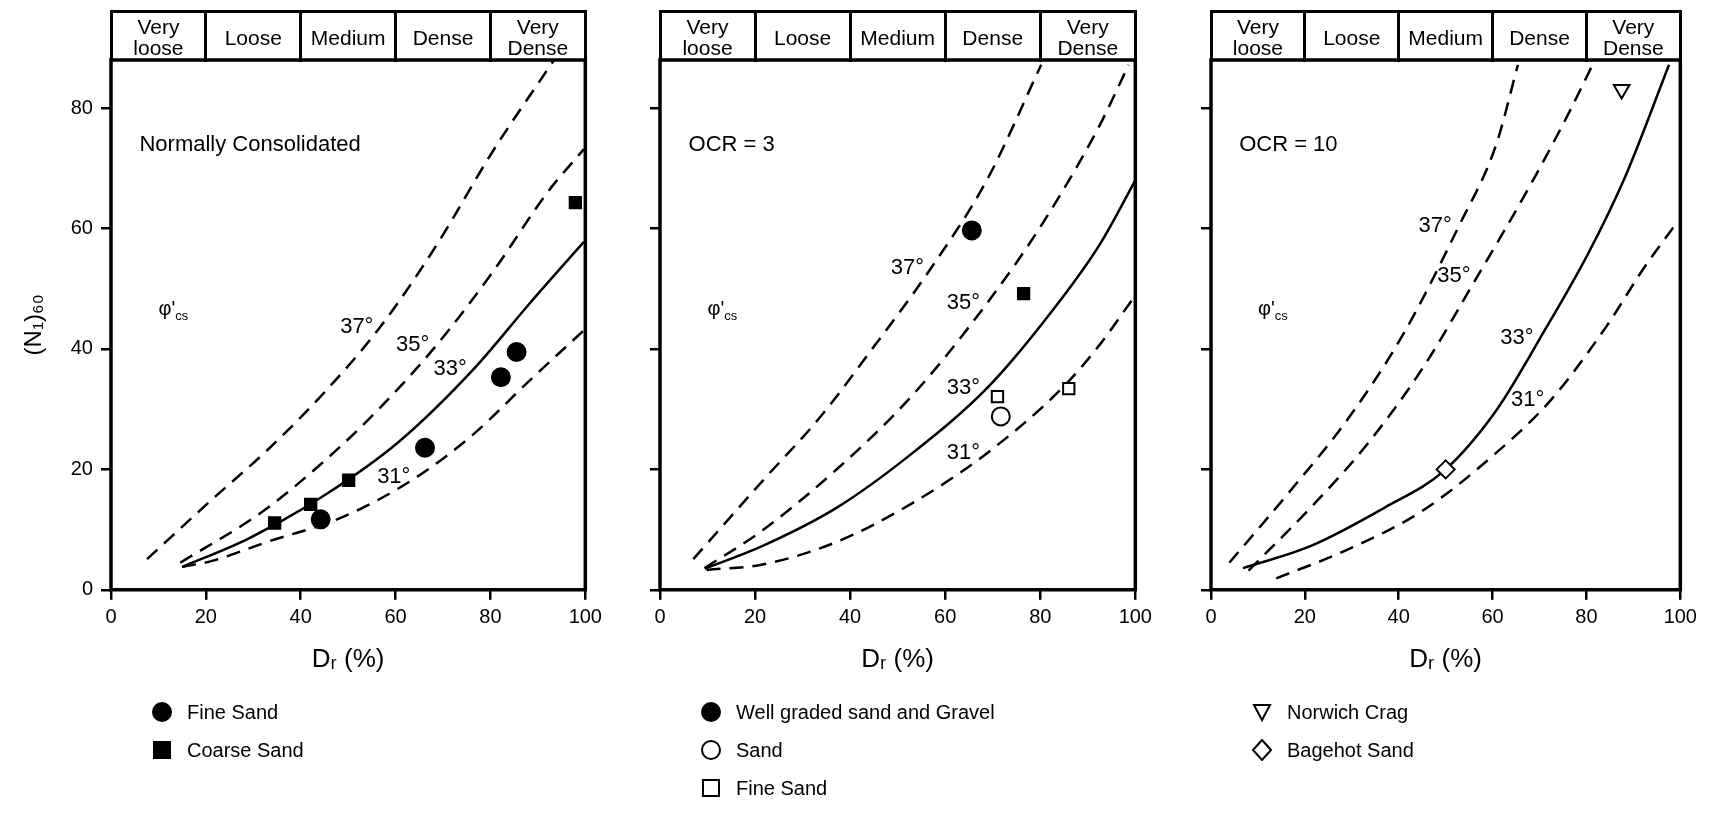 This screenshot has width=1713, height=821. Describe the element at coordinates (33, 325) in the screenshot. I see `y-axis-title: (N₁)₆₀` at that location.